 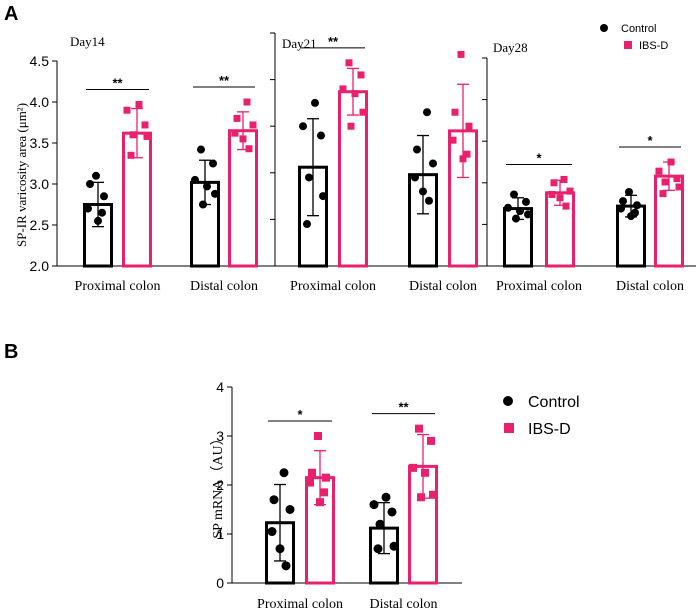 What do you see at coordinates (11, 14) in the screenshot?
I see `panel-a-label: A` at bounding box center [11, 14].